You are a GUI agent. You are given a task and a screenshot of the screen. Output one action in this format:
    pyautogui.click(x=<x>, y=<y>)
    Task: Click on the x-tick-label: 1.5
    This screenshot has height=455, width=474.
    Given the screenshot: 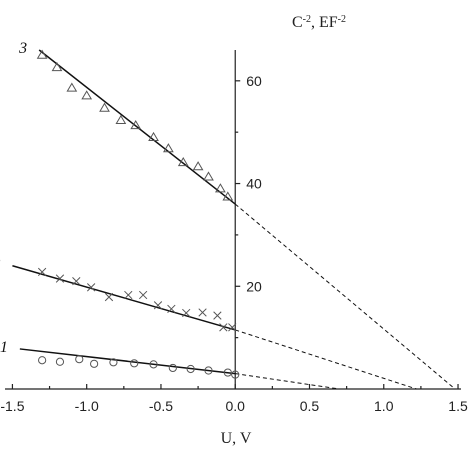 What is the action you would take?
    pyautogui.click(x=458, y=406)
    